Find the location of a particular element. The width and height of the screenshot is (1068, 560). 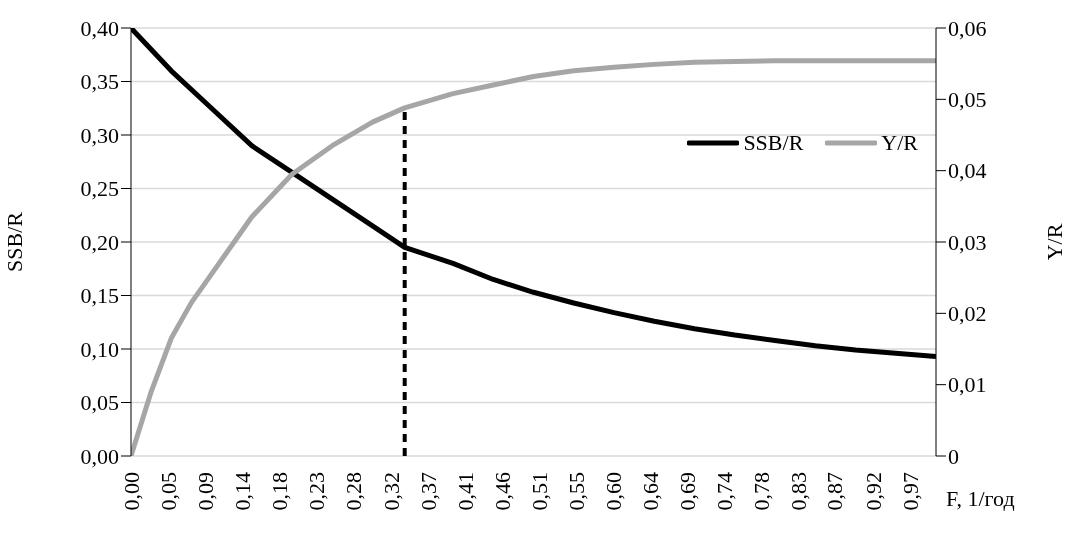

x-tick-label: 0,00 is located at coordinates (131, 491).